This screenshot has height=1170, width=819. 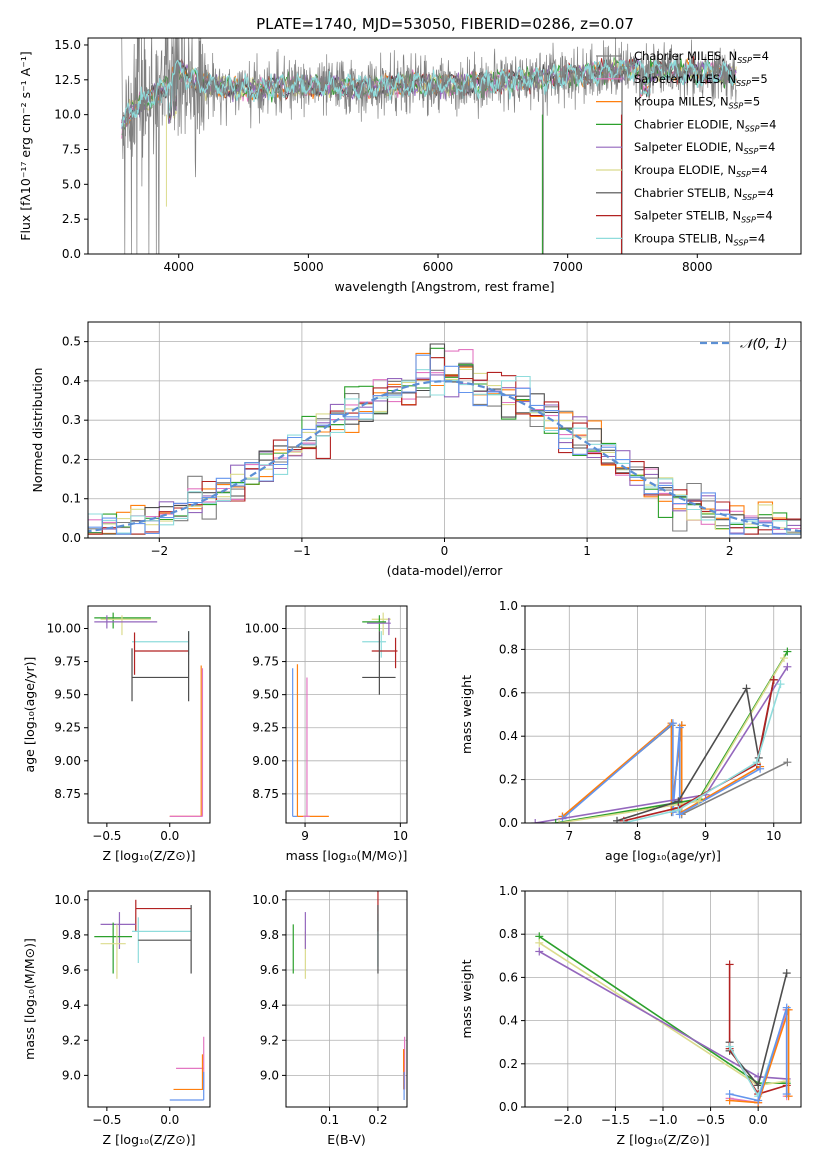 I want to click on x-axis-label: wavelength [Angstrom, rest frame], so click(x=444, y=286).